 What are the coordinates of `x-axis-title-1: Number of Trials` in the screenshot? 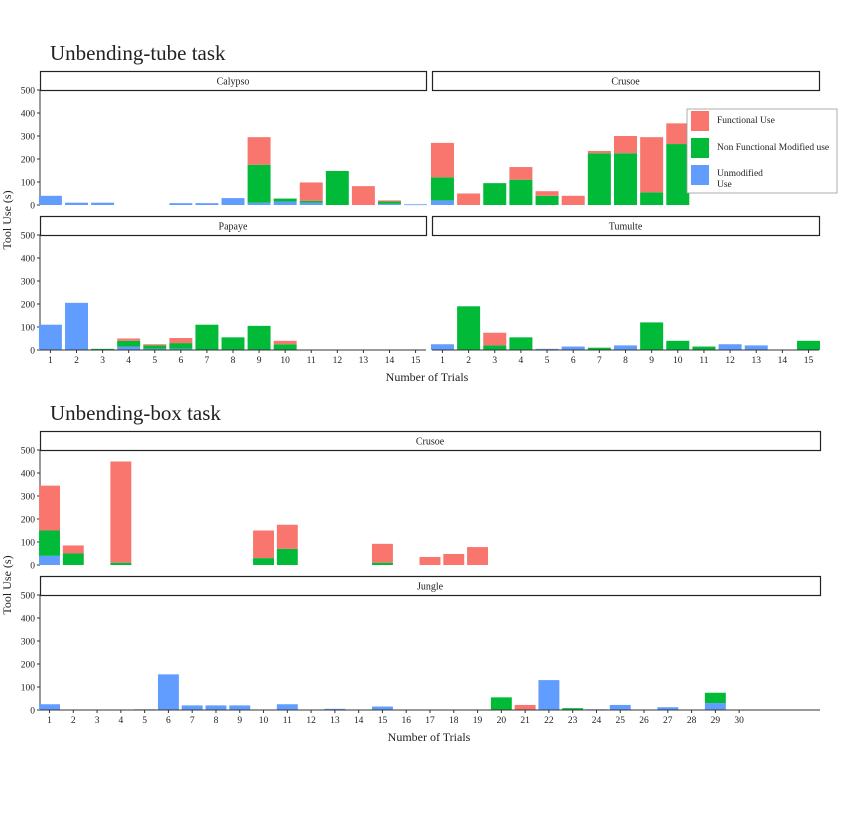 It's located at (429, 737).